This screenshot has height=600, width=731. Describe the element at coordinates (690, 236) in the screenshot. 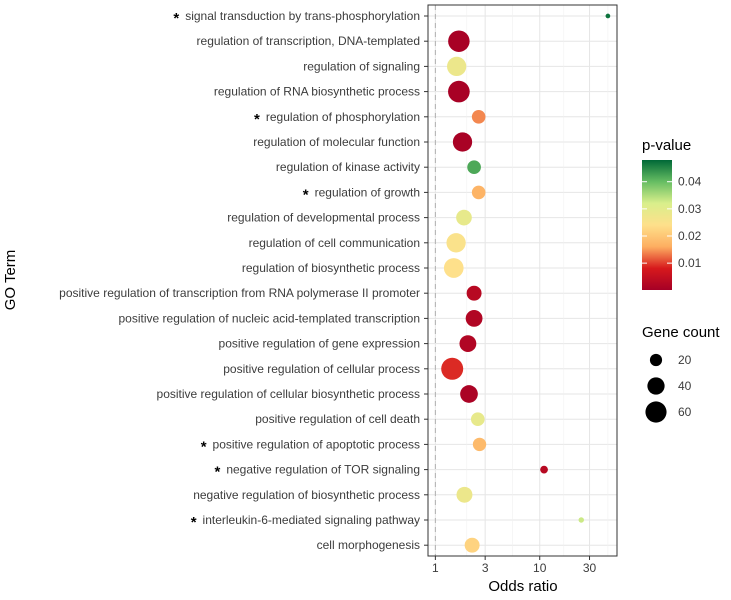

I see `colorbar-label: 0.02` at that location.